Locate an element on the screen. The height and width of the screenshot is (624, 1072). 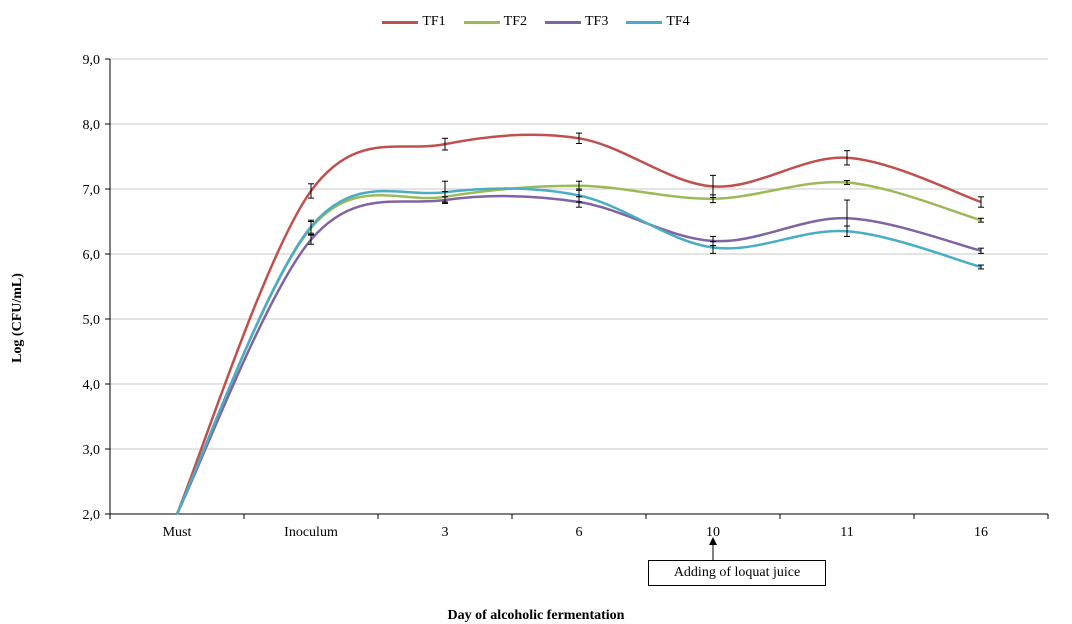
y-tick-label: 7,0 is located at coordinates (92, 190).